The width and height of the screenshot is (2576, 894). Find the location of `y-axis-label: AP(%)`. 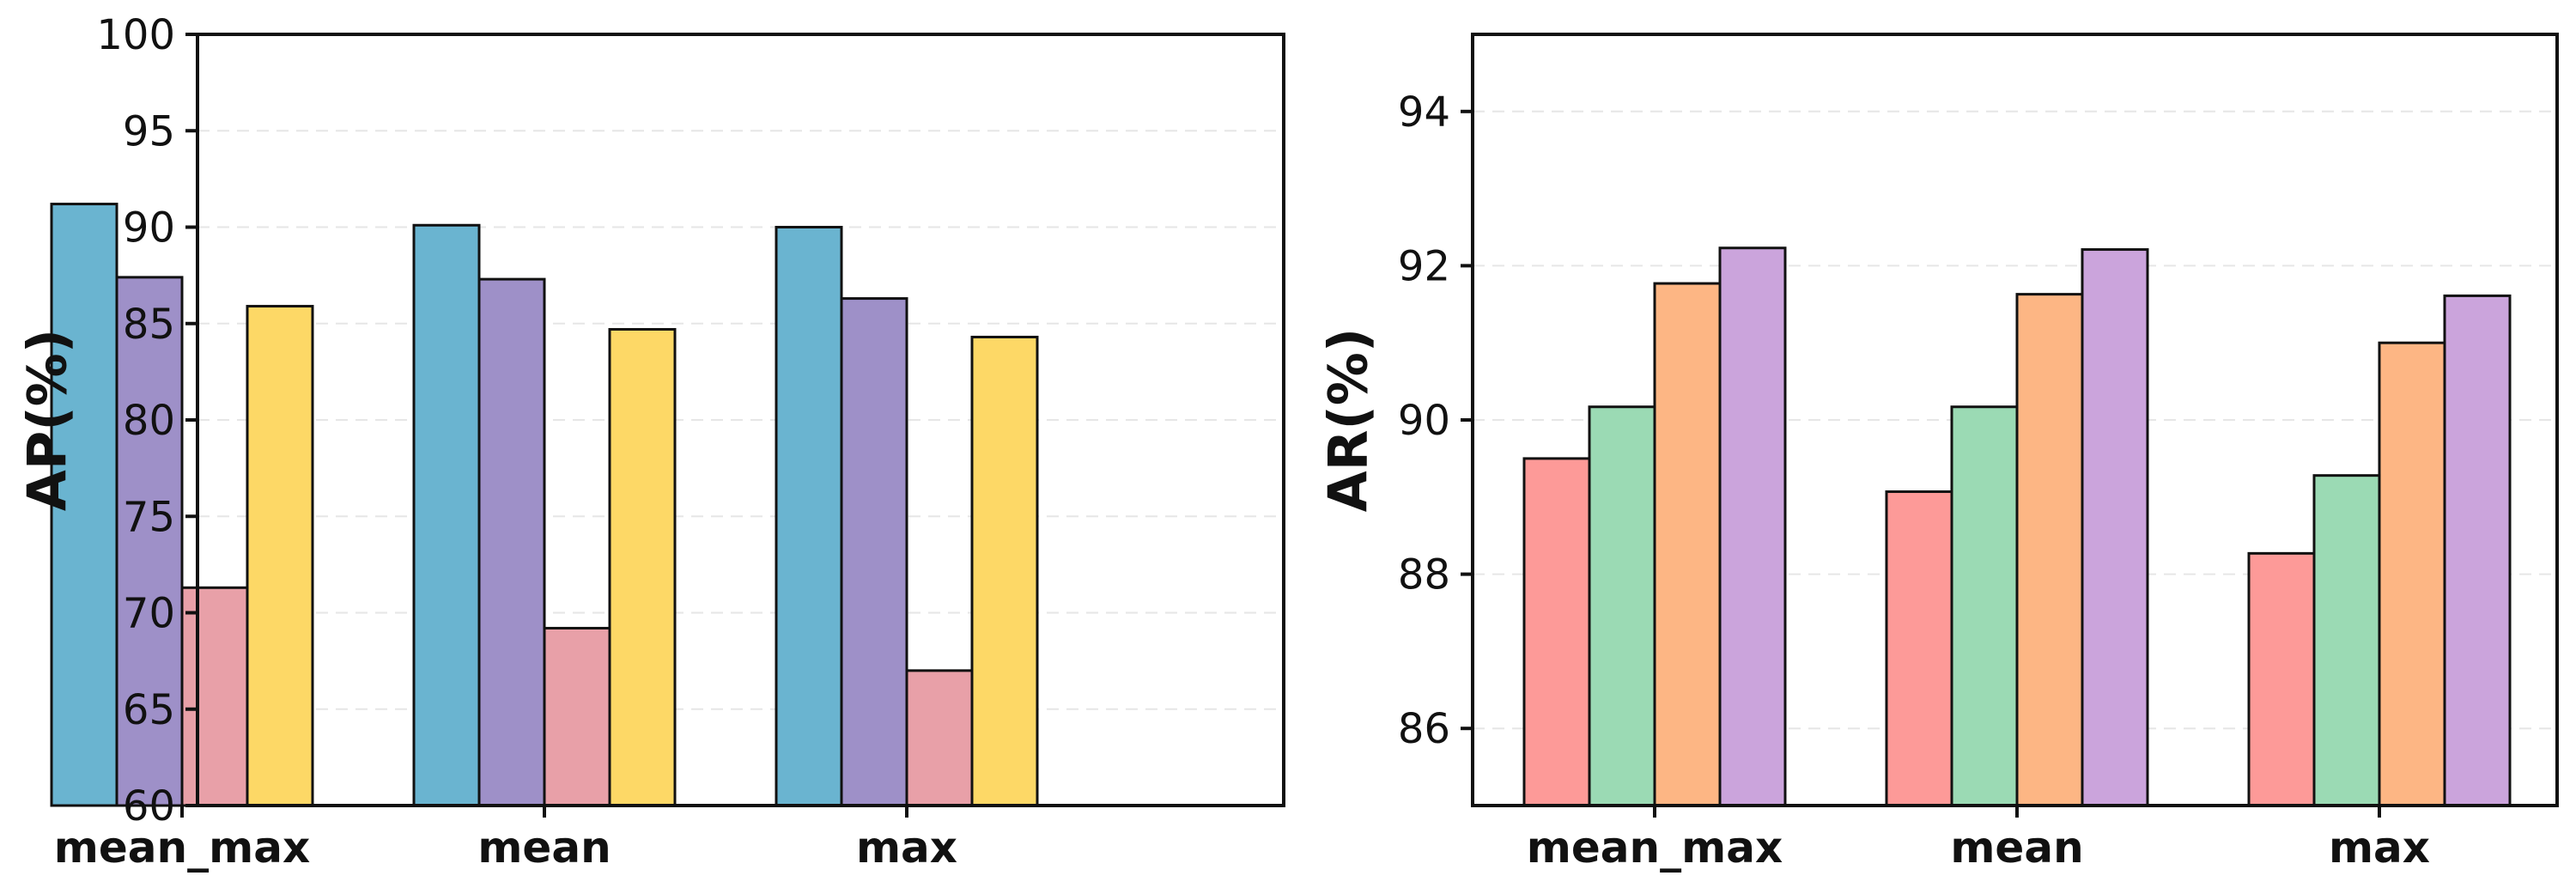

y-axis-label: AP(%) is located at coordinates (48, 420).